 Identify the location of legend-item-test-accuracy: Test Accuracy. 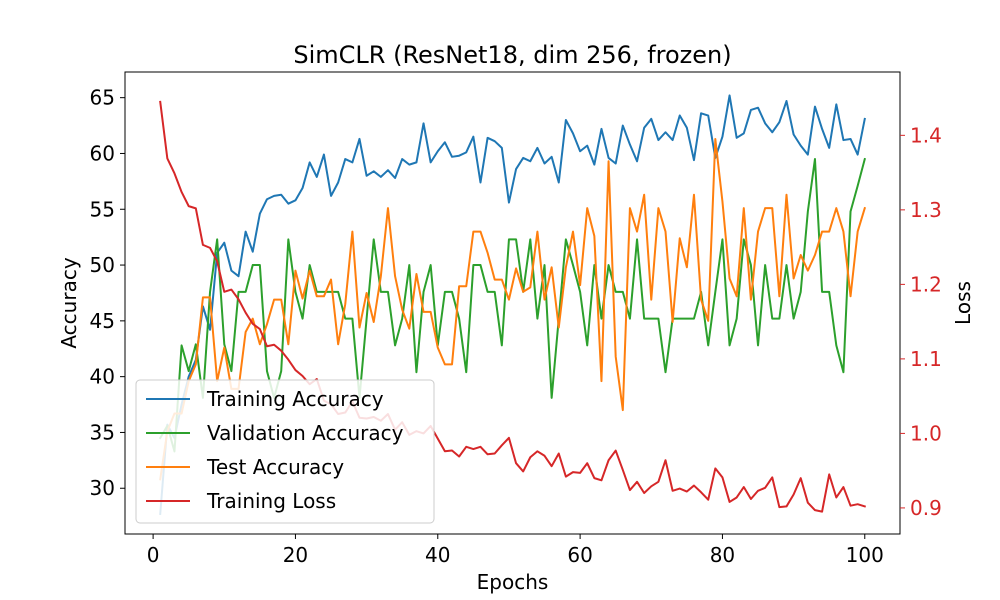
(245, 467).